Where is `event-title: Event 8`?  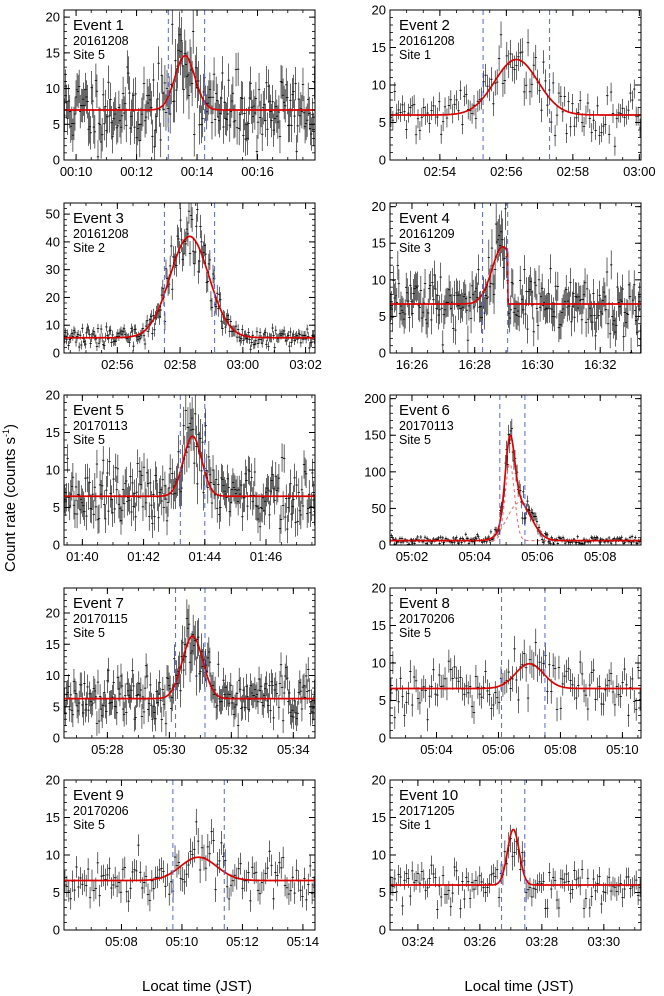
event-title: Event 8 is located at coordinates (424, 603).